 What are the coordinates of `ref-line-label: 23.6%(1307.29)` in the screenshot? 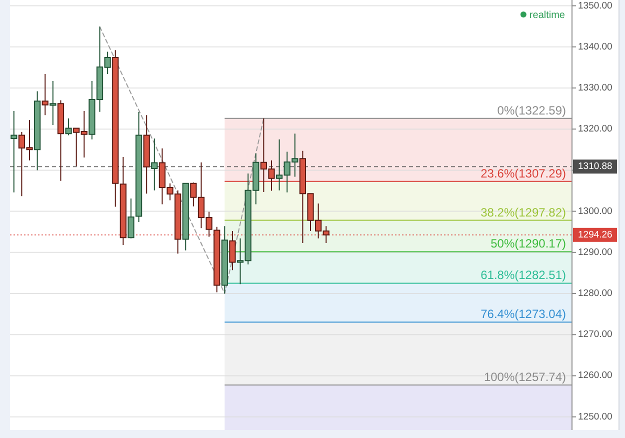 It's located at (523, 173).